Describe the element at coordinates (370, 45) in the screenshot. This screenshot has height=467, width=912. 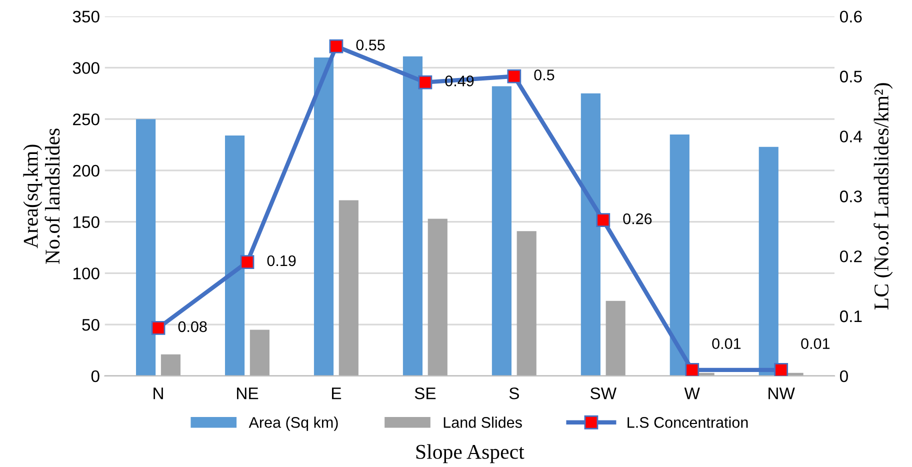
I see `data-label: 0.55` at that location.